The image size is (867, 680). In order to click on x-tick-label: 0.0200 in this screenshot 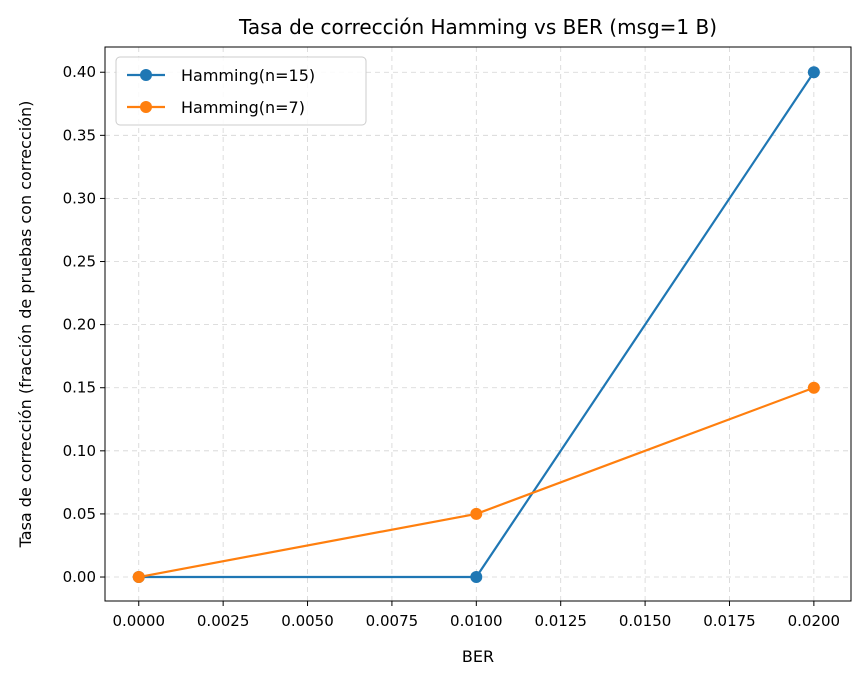, I will do `click(814, 621)`.